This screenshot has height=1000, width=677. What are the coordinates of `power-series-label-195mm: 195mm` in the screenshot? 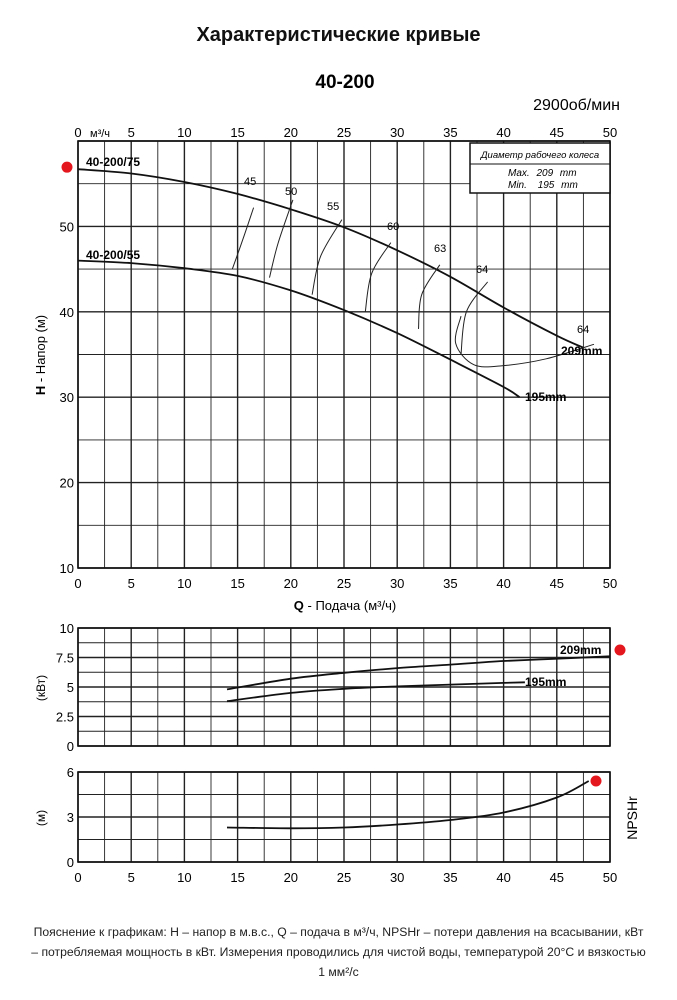 It's located at (545, 682).